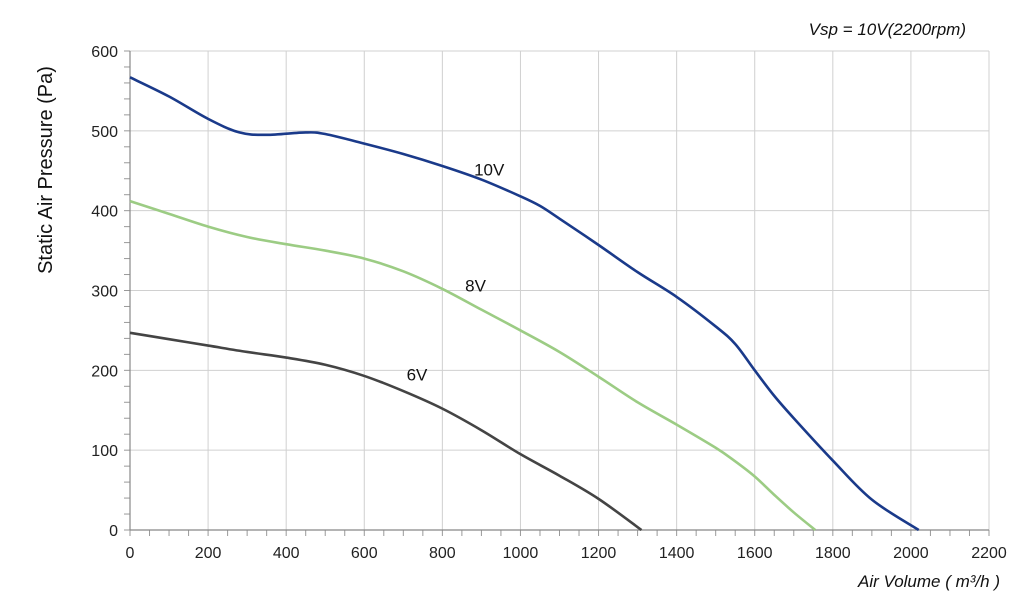 This screenshot has width=1024, height=610. Describe the element at coordinates (521, 553) in the screenshot. I see `x-tick-label: 1000` at that location.